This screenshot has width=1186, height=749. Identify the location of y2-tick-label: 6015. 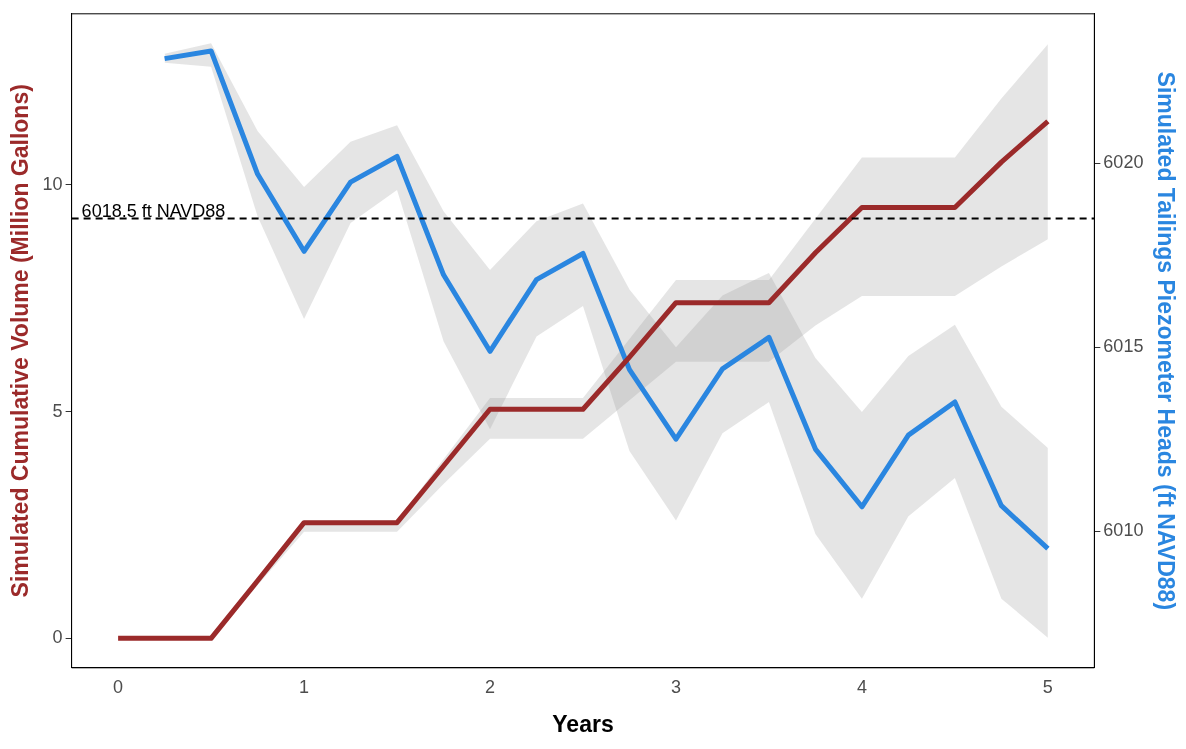
(1123, 346).